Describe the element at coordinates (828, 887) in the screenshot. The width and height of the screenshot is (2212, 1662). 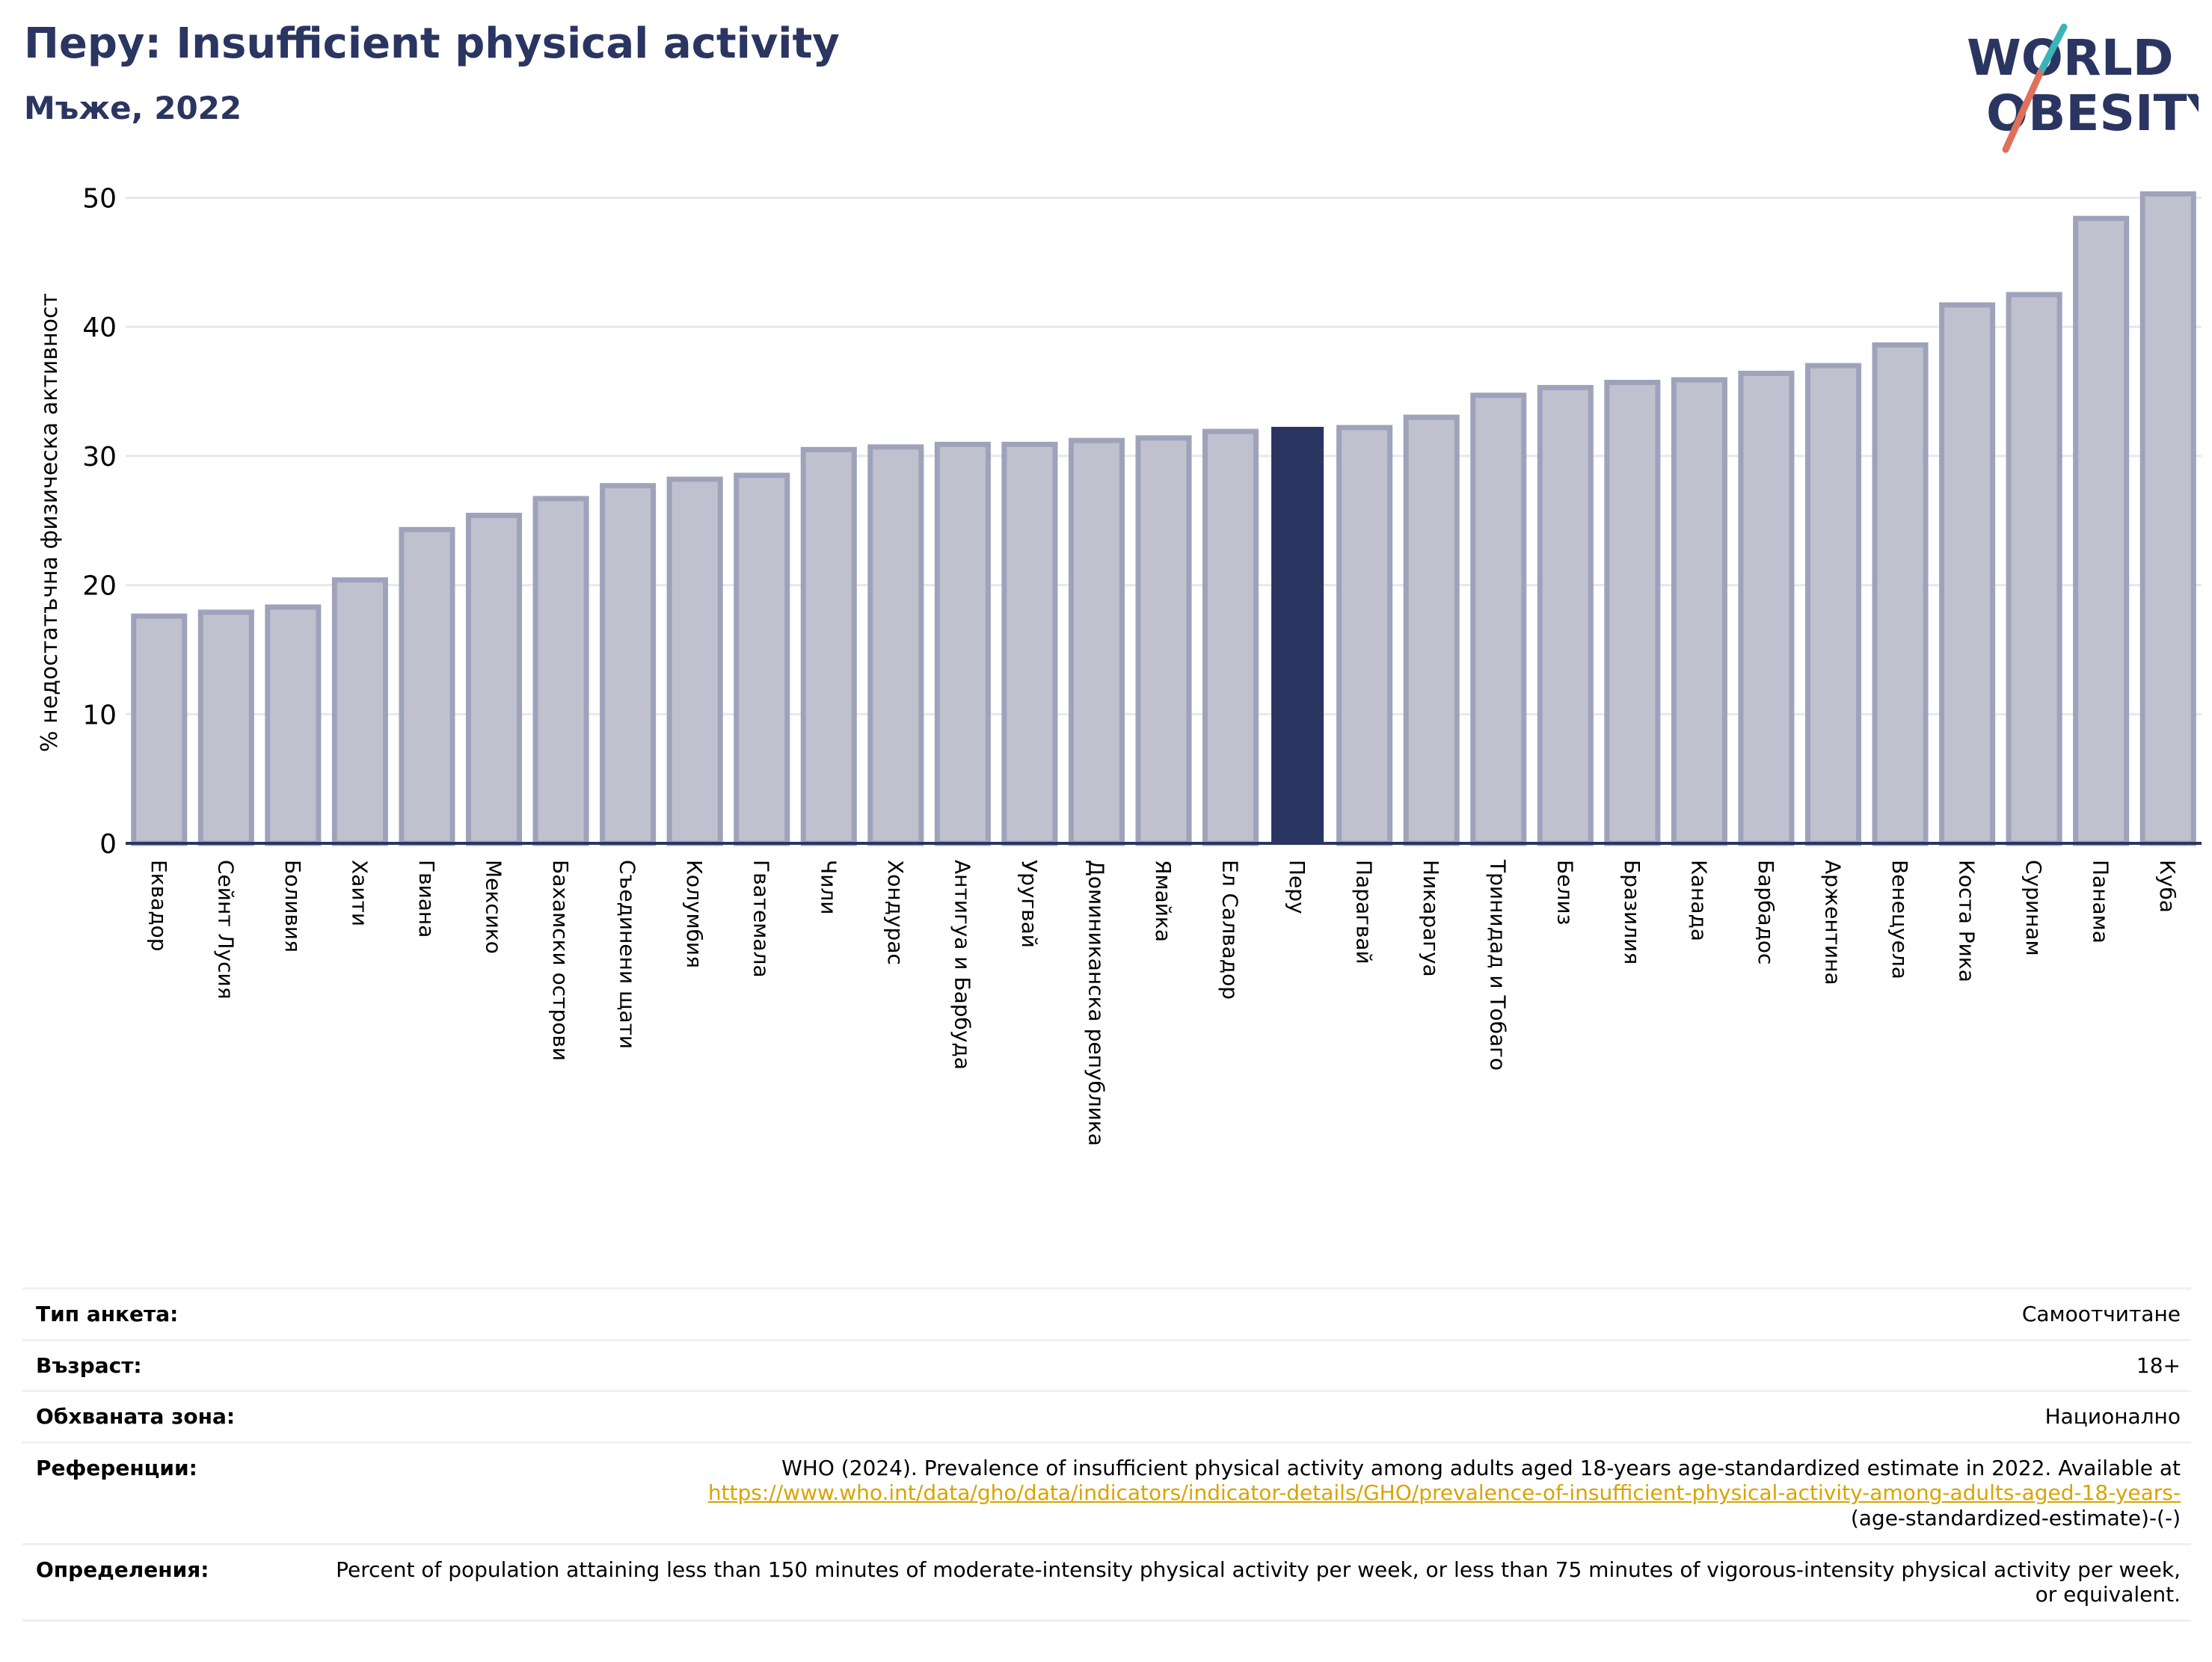
I see `x-tick-label: Чили` at that location.